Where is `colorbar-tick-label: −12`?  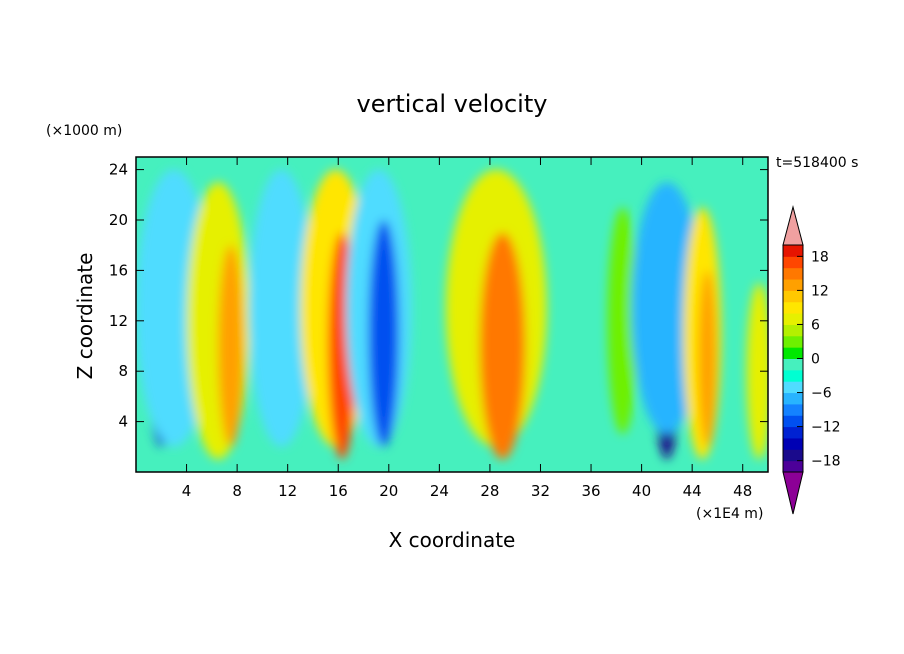 colorbar-tick-label: −12 is located at coordinates (826, 428).